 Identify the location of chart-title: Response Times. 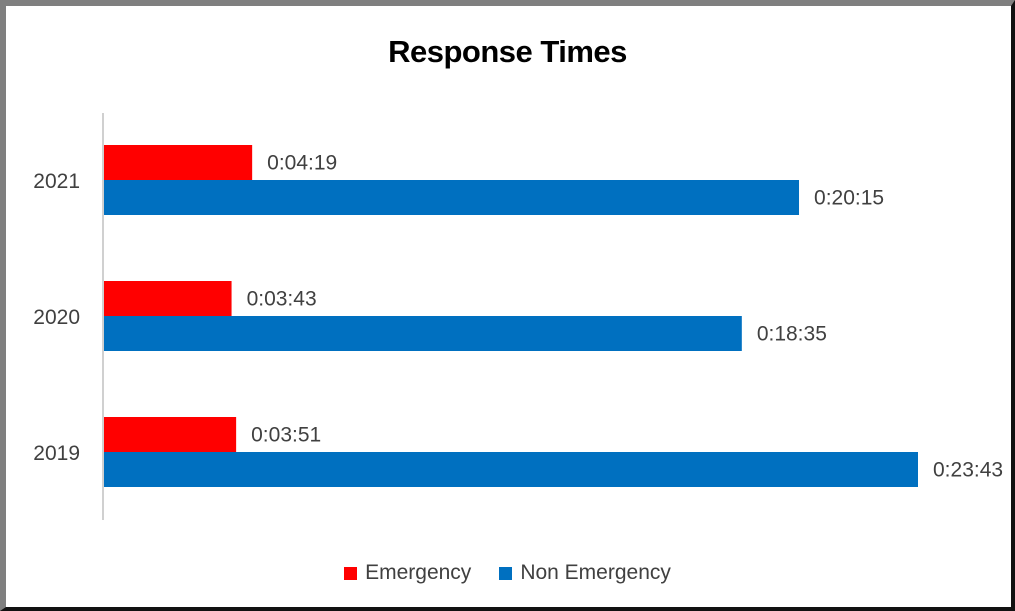
(507, 51).